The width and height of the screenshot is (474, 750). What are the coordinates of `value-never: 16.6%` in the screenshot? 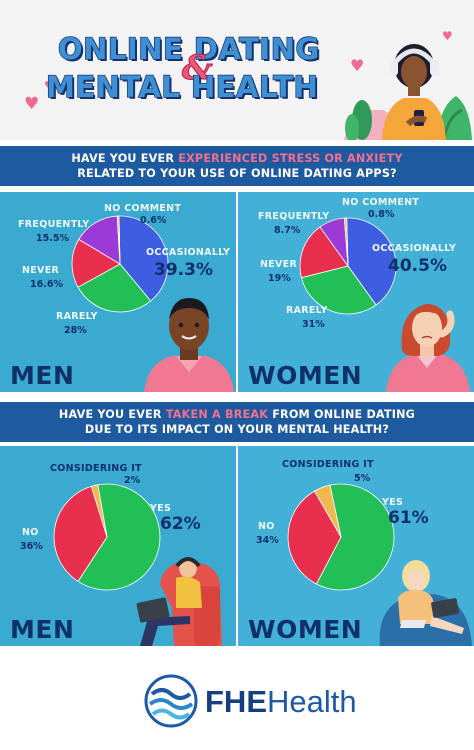 It's located at (46, 284).